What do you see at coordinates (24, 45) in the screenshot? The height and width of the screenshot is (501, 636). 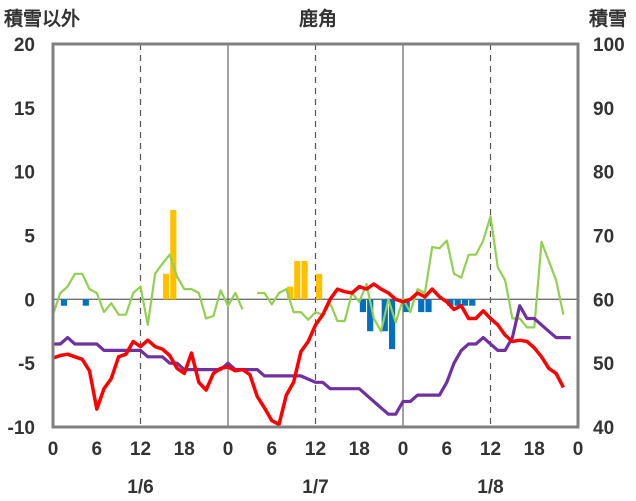 I see `left-tick-label: 20` at bounding box center [24, 45].